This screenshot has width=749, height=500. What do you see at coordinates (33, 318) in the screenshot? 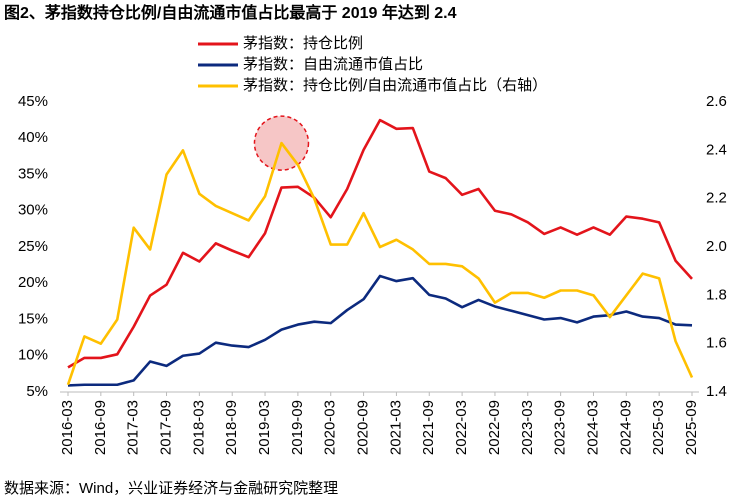
I see `y-tick-label: 15%` at bounding box center [33, 318].